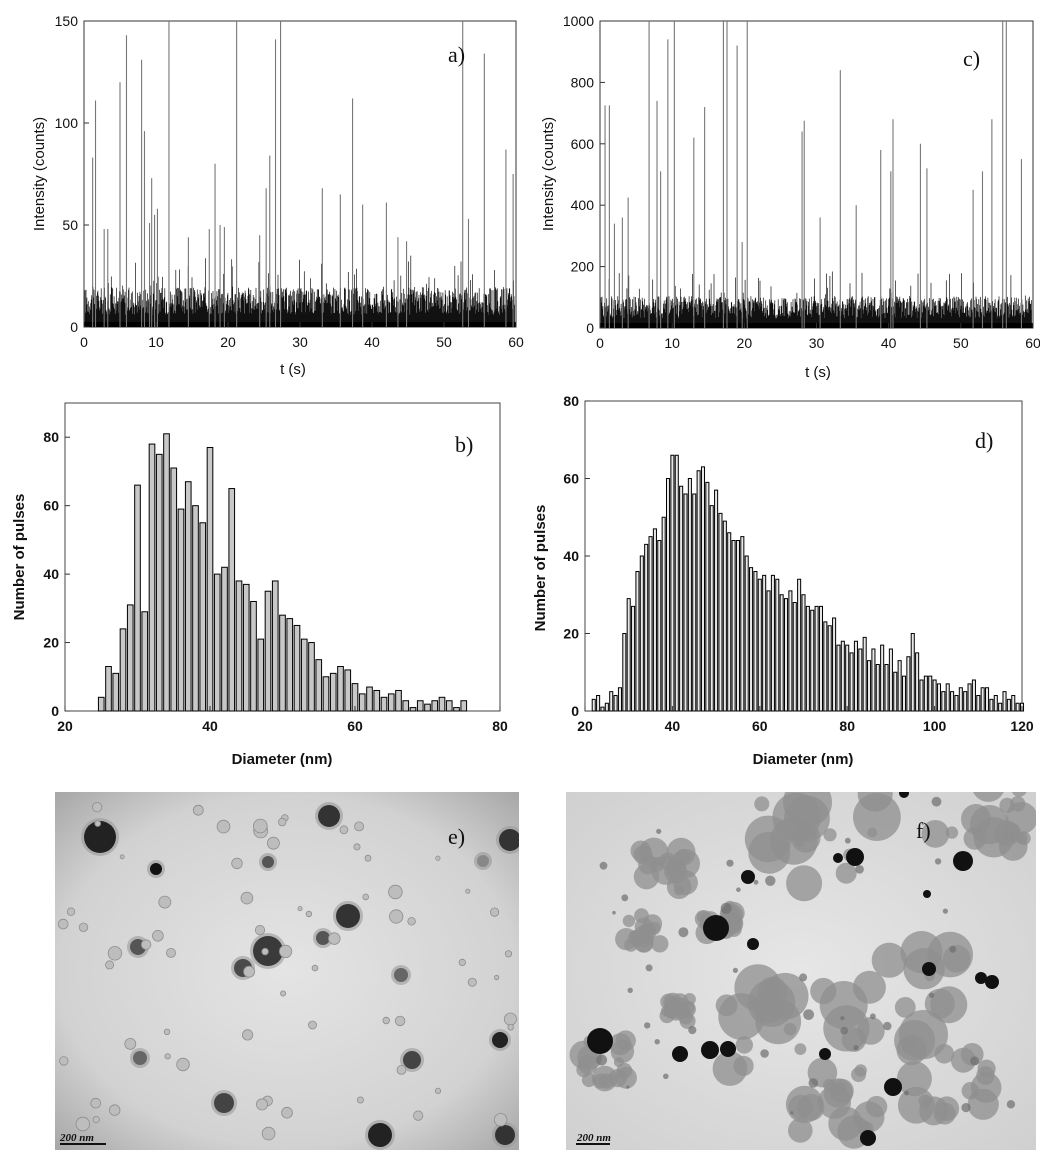  I want to click on noise-trace, so click(299, 291).